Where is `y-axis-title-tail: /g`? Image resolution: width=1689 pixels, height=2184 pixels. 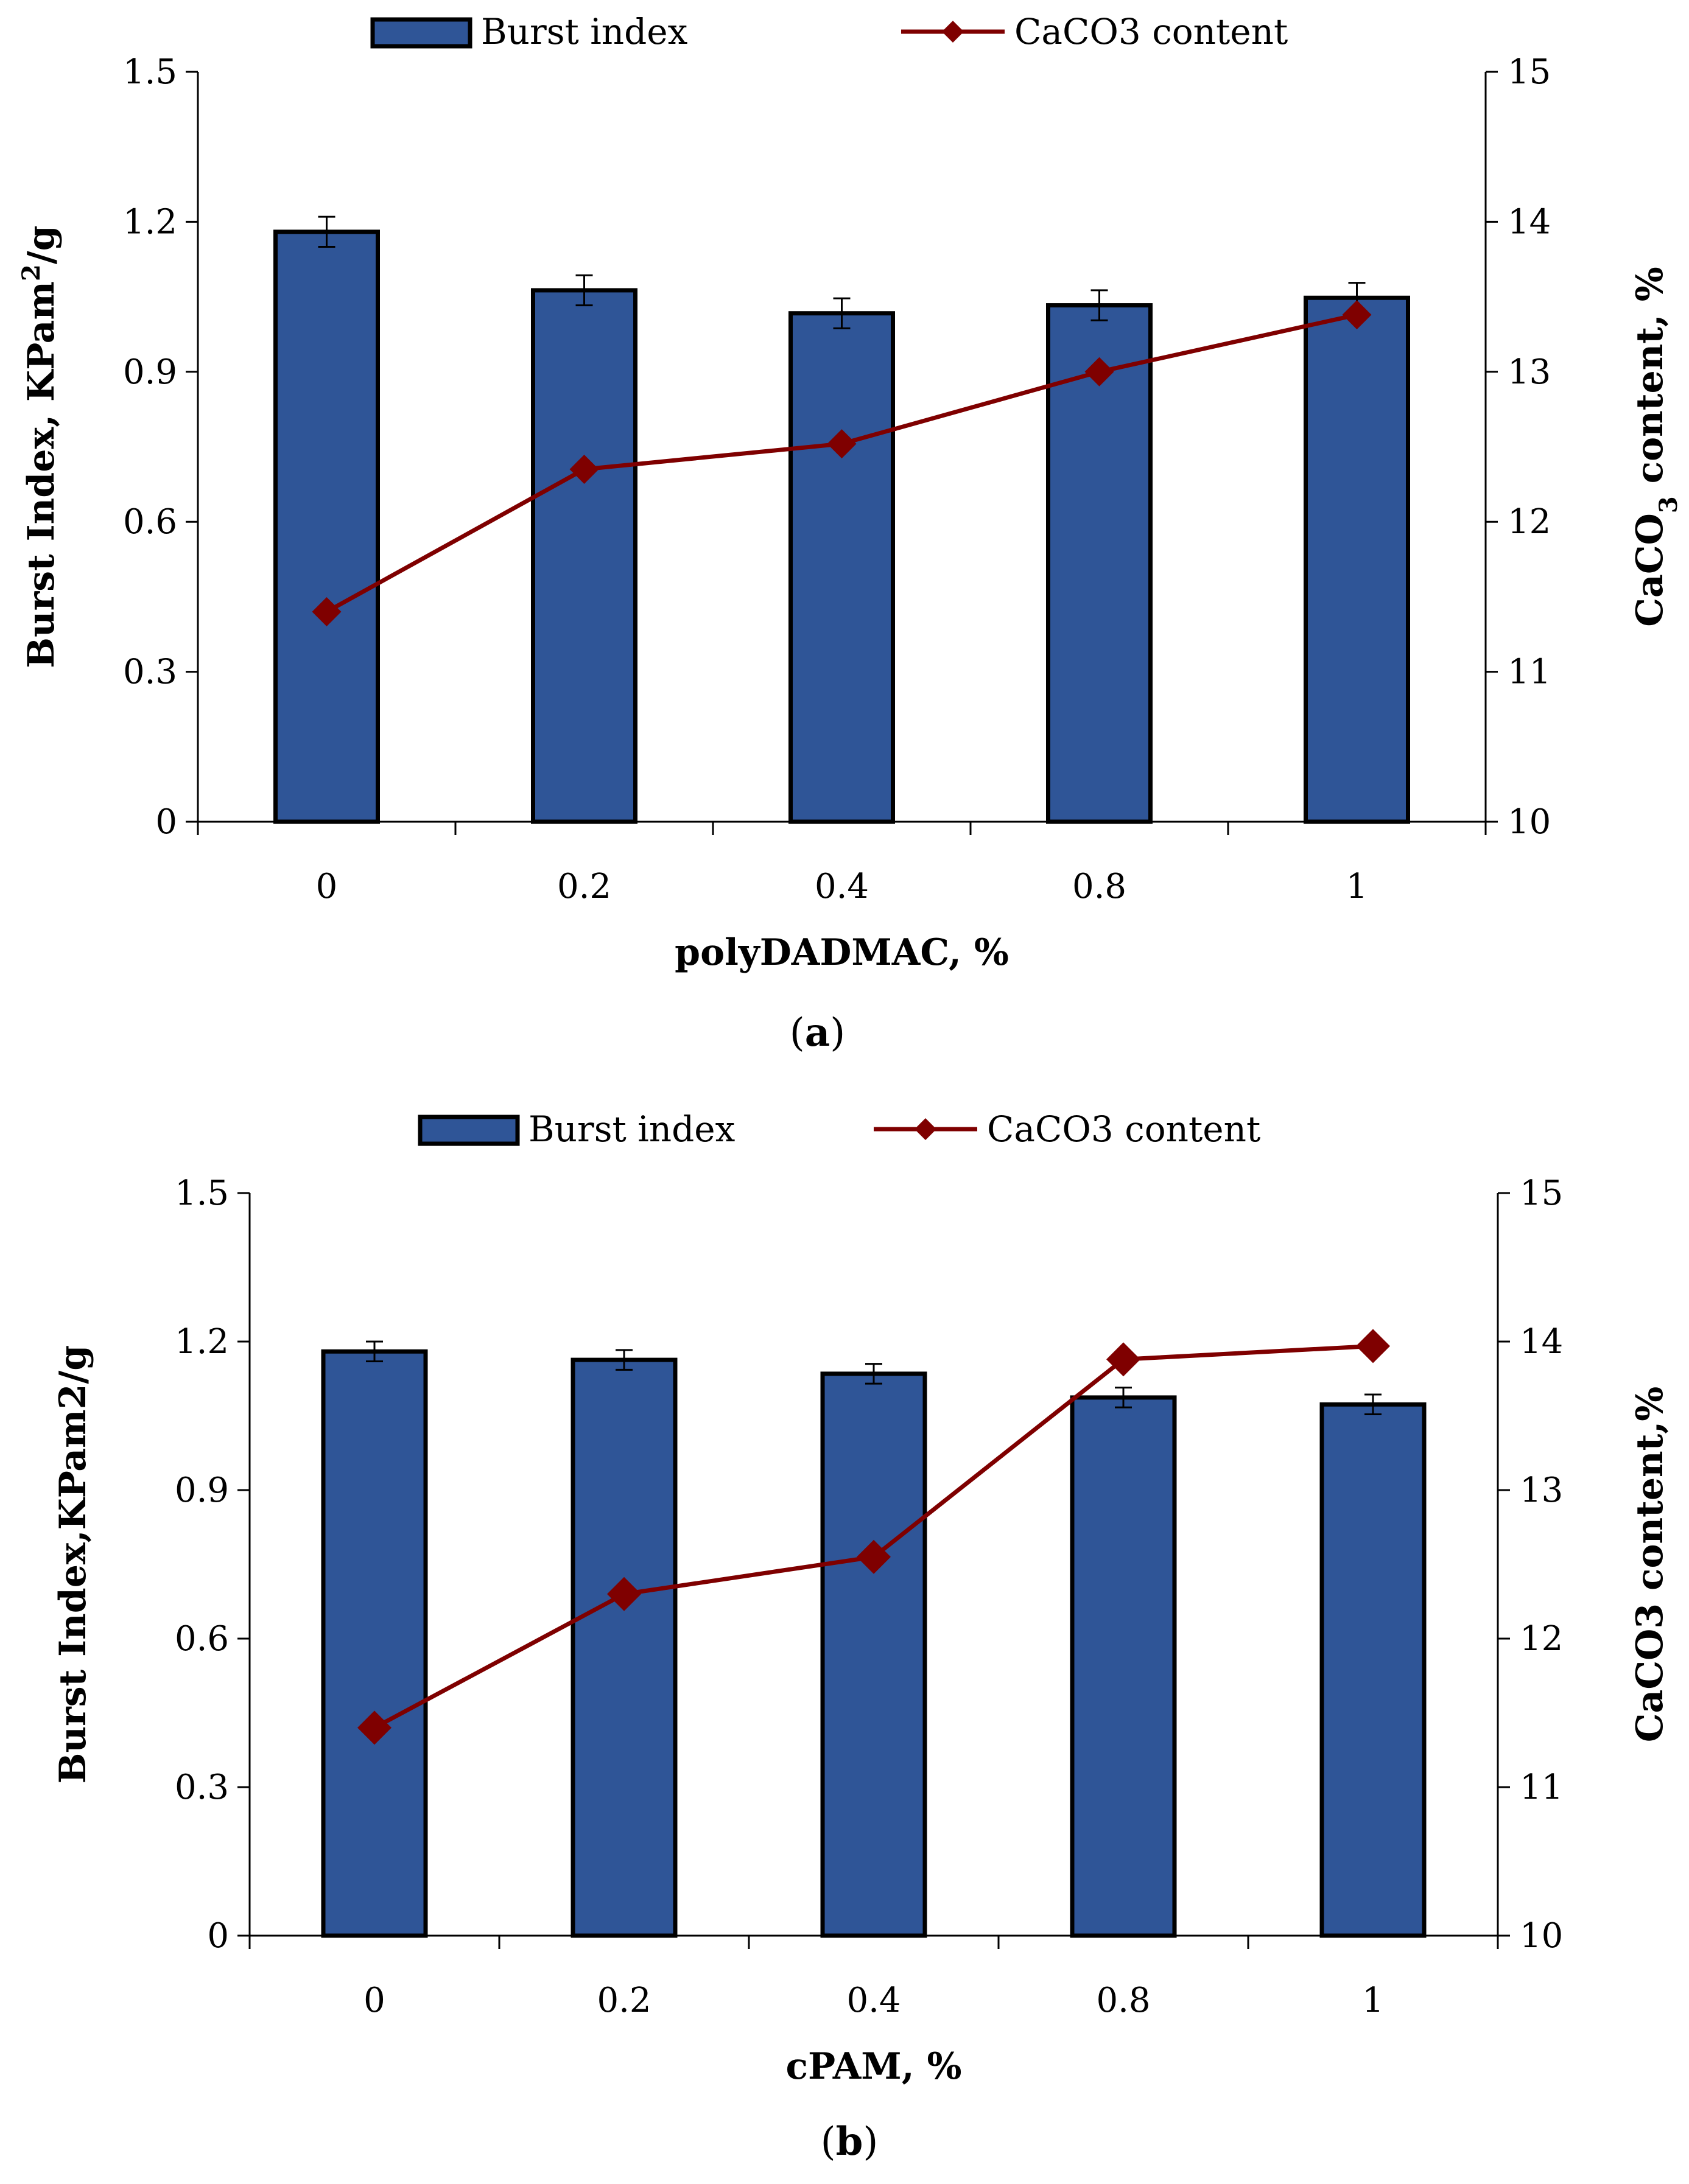
y-axis-title-tail: /g is located at coordinates (41, 244).